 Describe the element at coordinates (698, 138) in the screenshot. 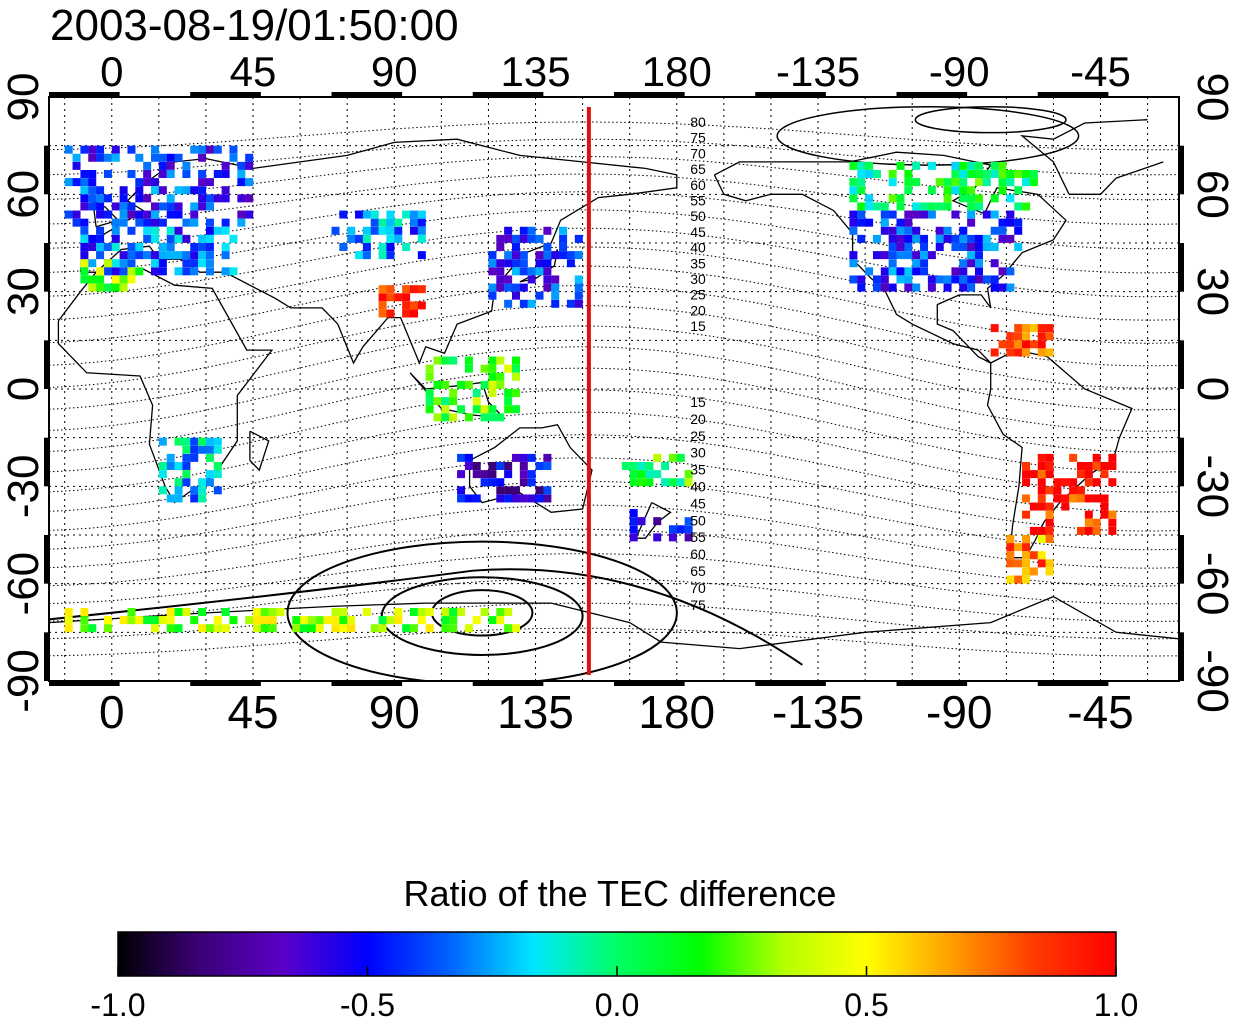

I see `contour-label: 75` at that location.